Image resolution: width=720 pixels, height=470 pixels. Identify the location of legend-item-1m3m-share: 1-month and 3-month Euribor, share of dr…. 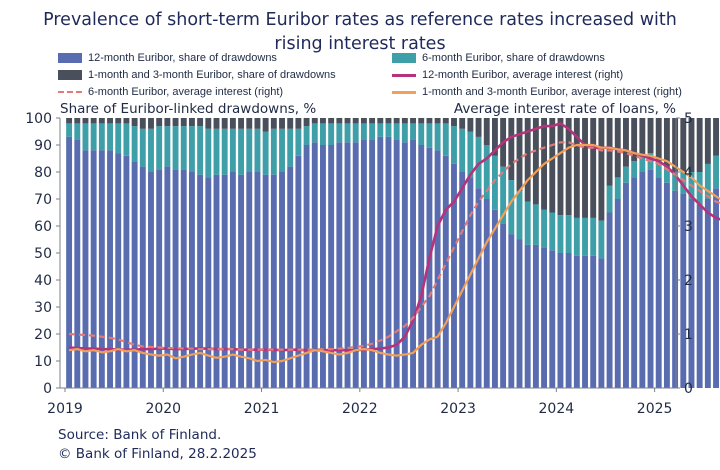
(197, 75).